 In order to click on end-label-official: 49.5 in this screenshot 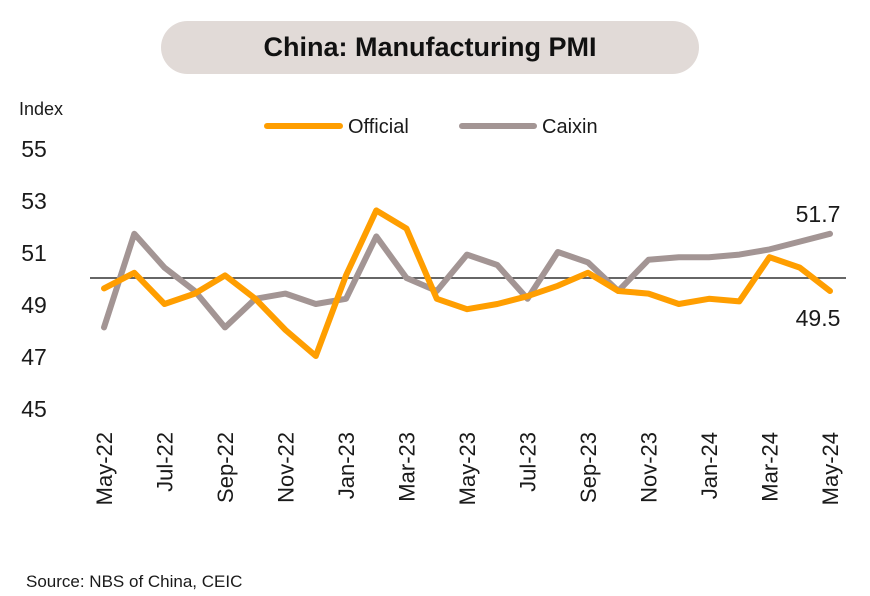, I will do `click(818, 318)`.